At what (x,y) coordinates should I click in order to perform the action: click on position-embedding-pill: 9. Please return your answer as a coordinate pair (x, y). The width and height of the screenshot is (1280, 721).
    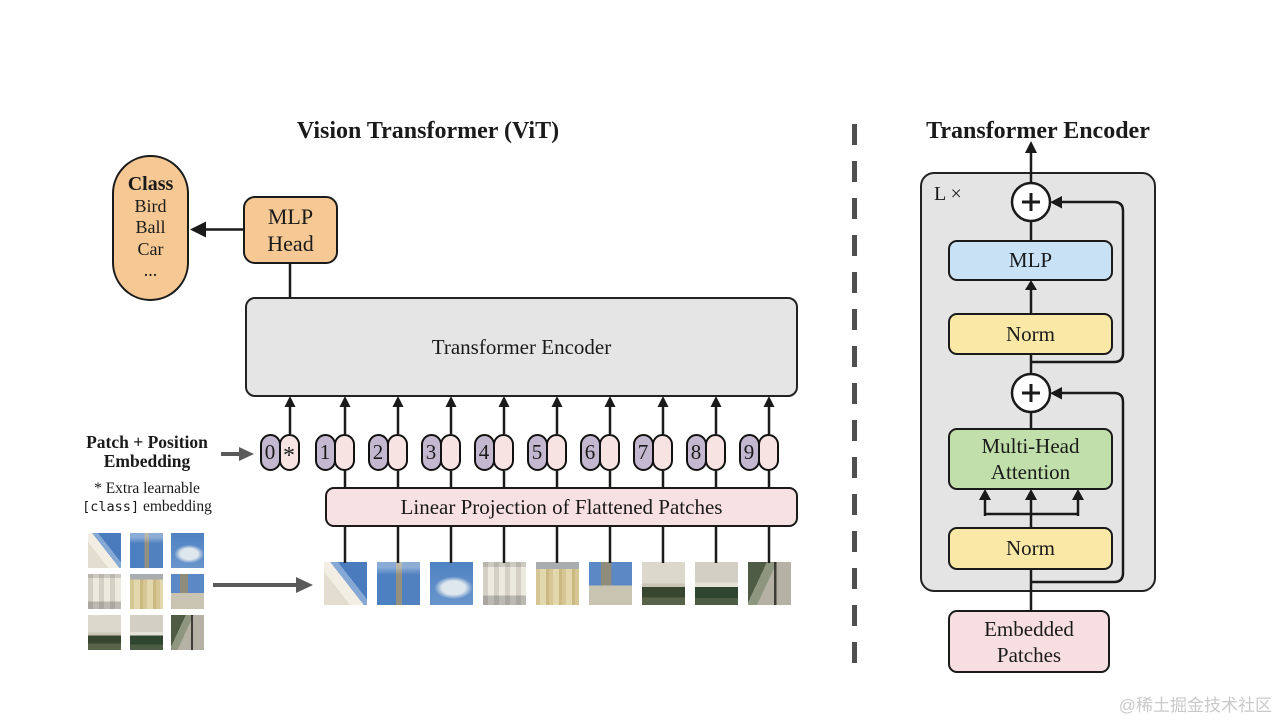
    Looking at the image, I should click on (749, 452).